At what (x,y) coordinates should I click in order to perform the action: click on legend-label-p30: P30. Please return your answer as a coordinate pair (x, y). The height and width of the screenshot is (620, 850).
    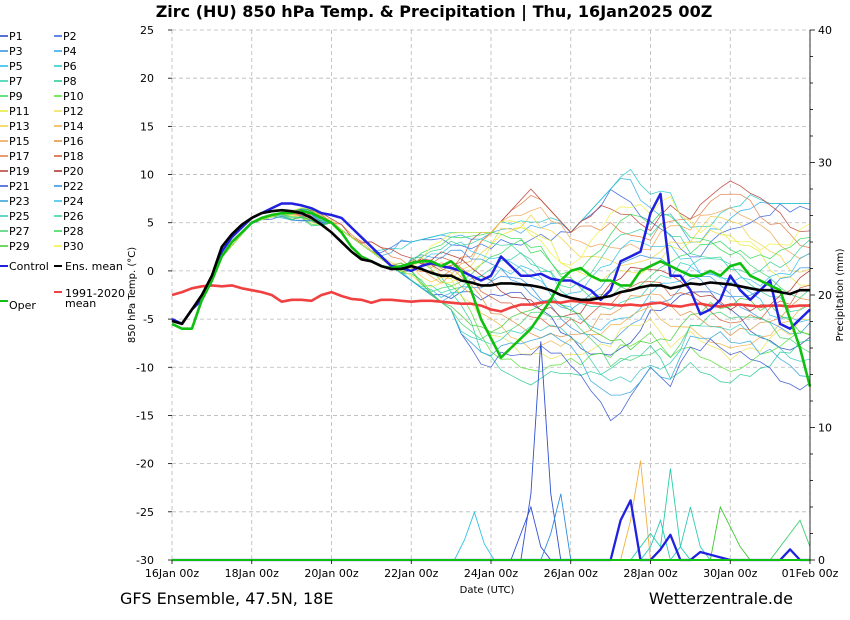
    Looking at the image, I should click on (73, 246).